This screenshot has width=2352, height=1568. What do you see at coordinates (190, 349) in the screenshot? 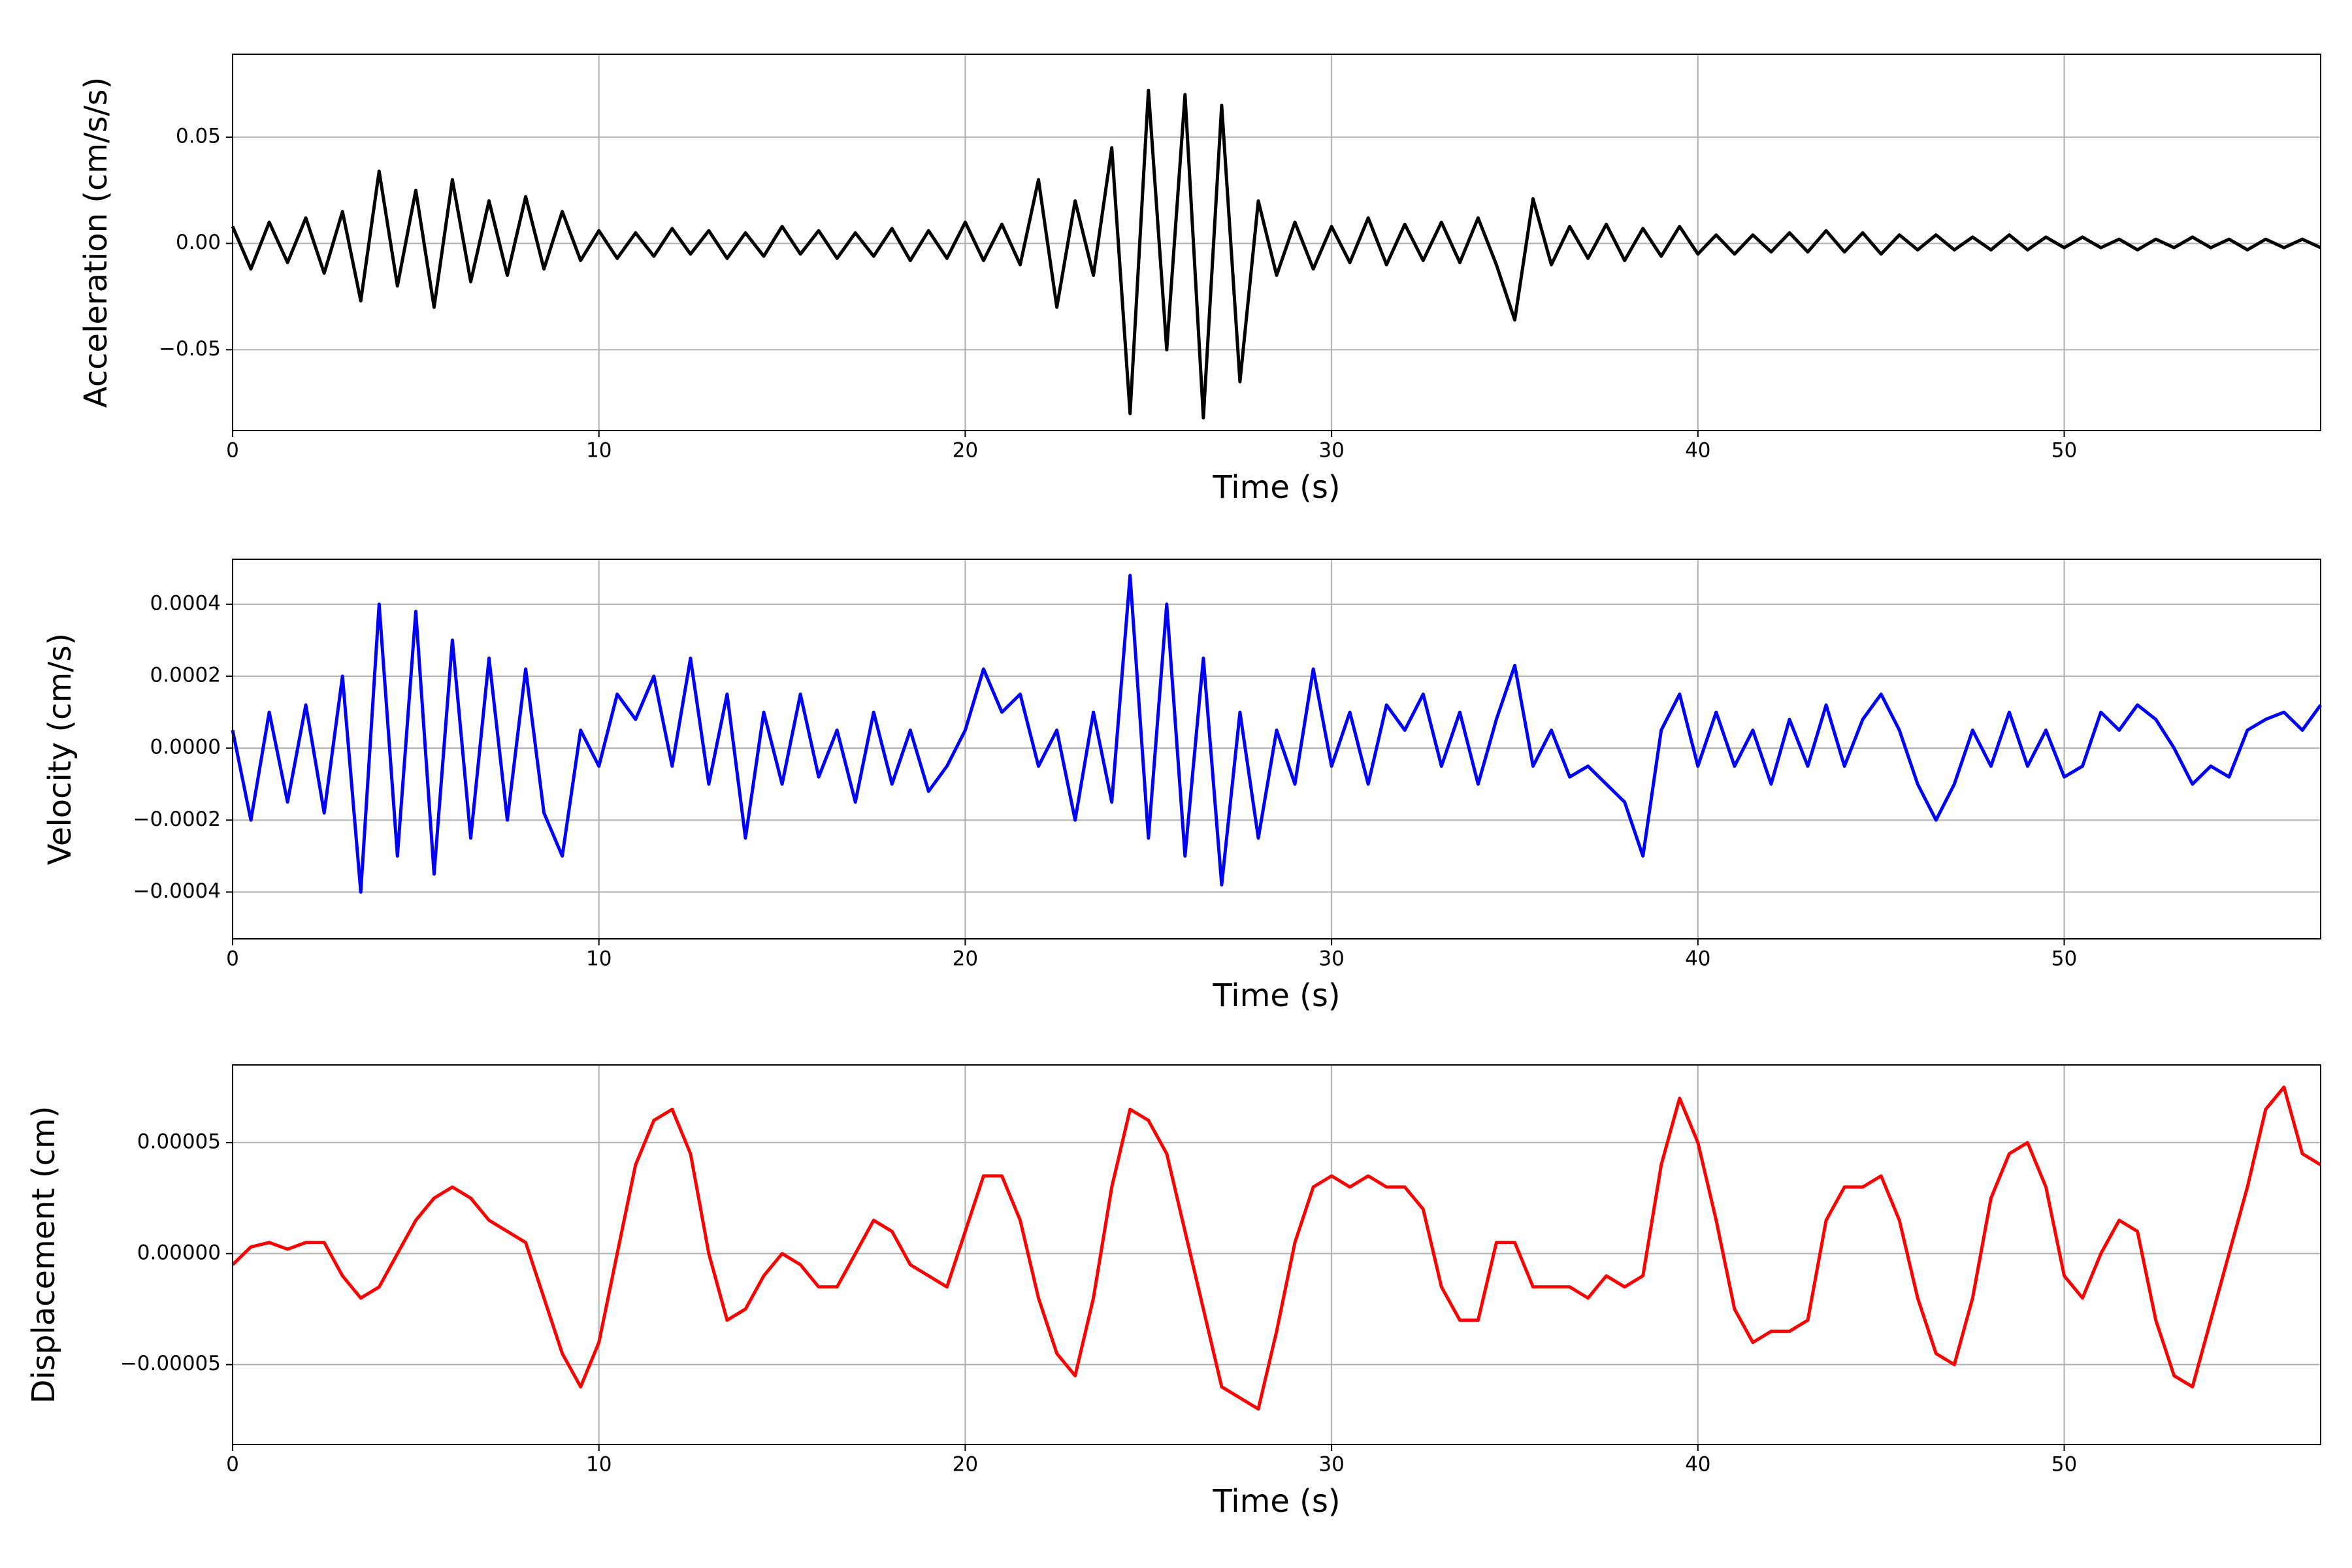
I see `y-tick-label: −0.05` at bounding box center [190, 349].